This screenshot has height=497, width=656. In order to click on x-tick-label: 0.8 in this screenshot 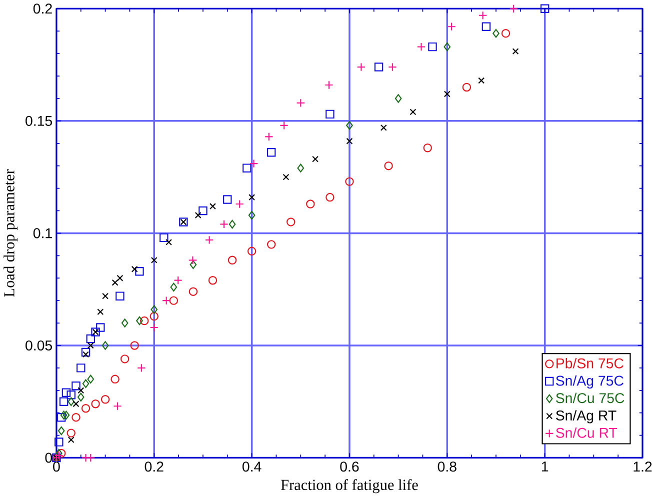, I will do `click(447, 467)`.